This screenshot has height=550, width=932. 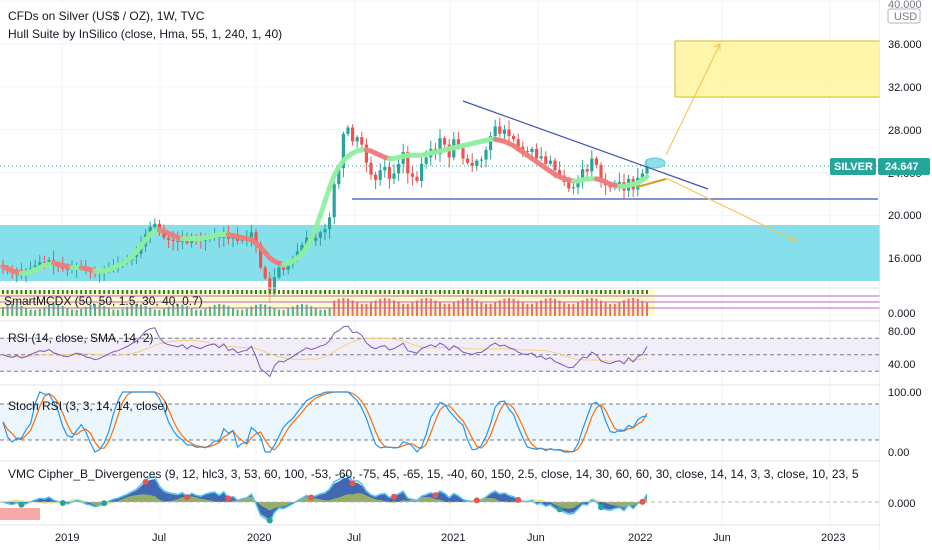 I want to click on time-axis: 2019 Jul 2020 Jul 2021 Jun 2022 Jun 2023, so click(x=450, y=538).